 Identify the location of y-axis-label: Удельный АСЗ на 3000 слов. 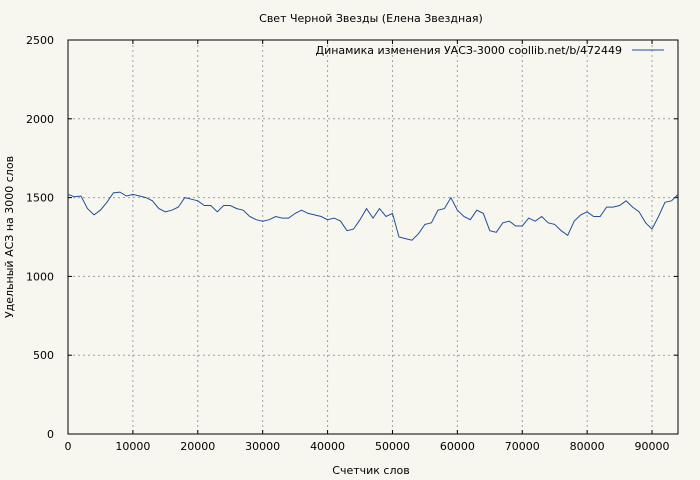
(9, 237).